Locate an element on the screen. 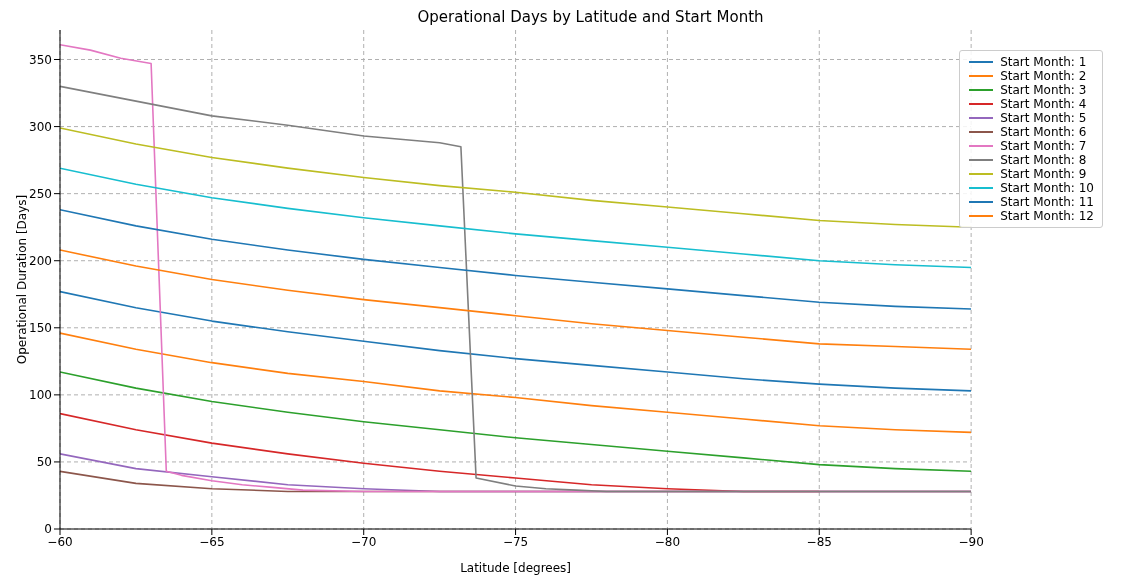 The height and width of the screenshot is (585, 1131). y-tick-label: 50 is located at coordinates (44, 462).